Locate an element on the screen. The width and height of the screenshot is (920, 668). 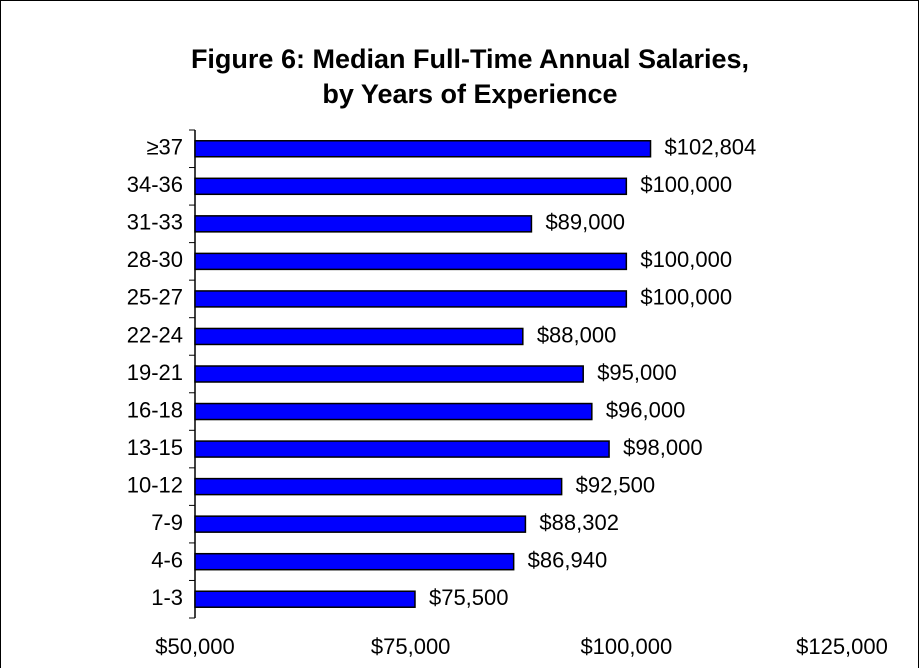
value-label: $96,000 is located at coordinates (646, 409).